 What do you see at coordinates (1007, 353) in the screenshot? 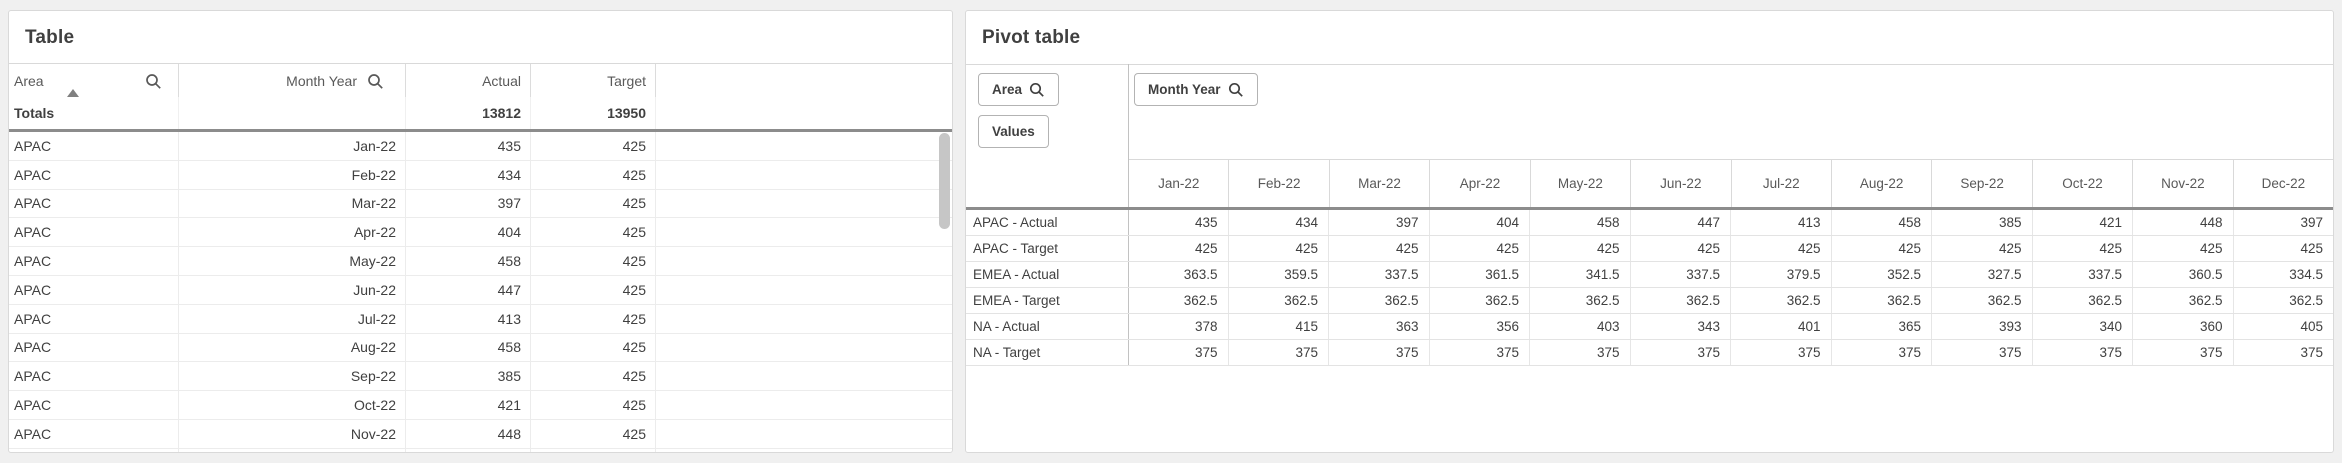
I see `pivot-row-label: NA - Target` at bounding box center [1007, 353].